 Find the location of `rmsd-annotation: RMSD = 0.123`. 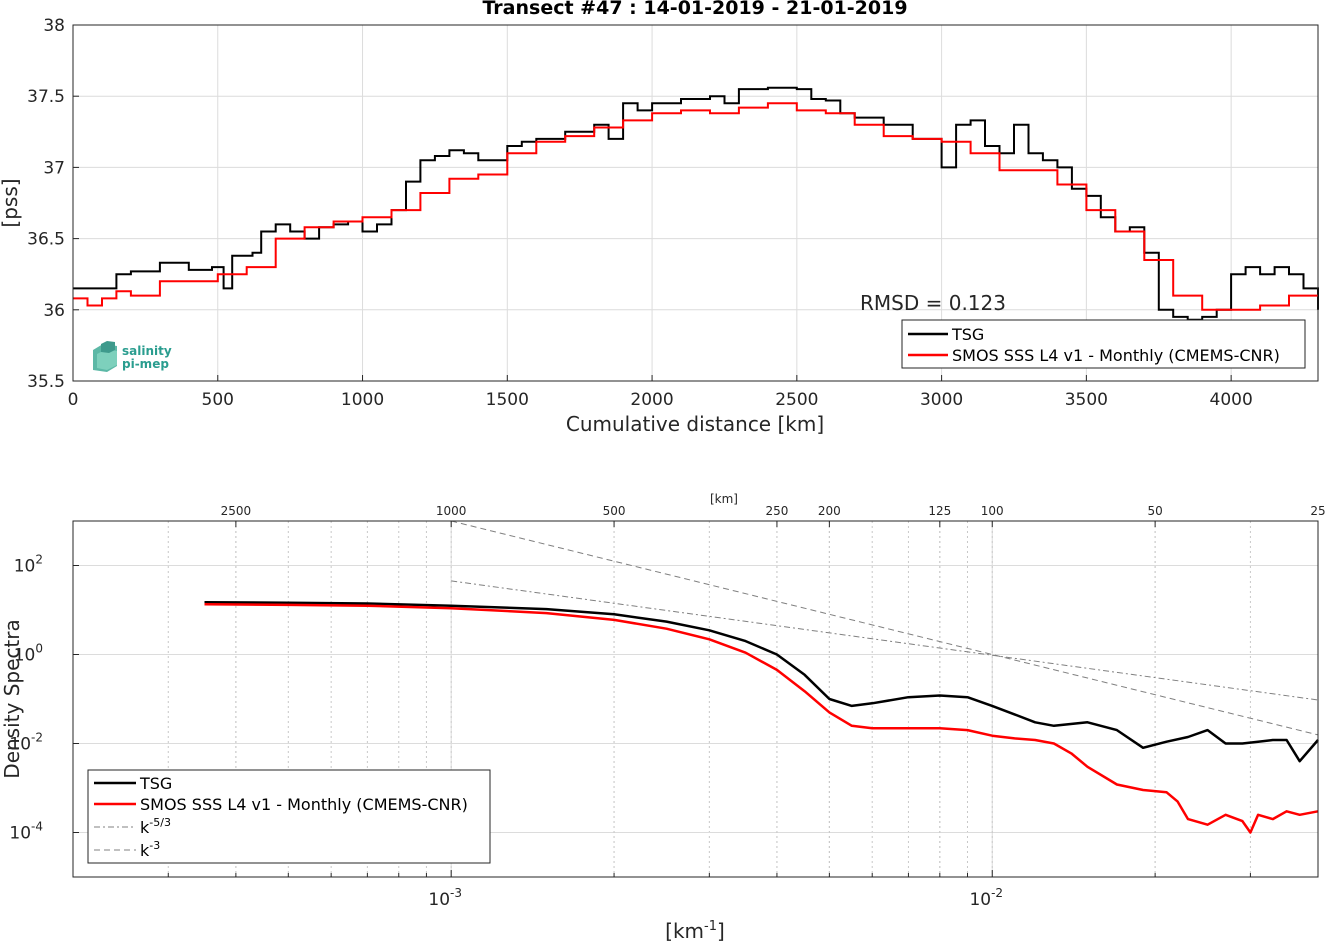

rmsd-annotation: RMSD = 0.123 is located at coordinates (933, 303).